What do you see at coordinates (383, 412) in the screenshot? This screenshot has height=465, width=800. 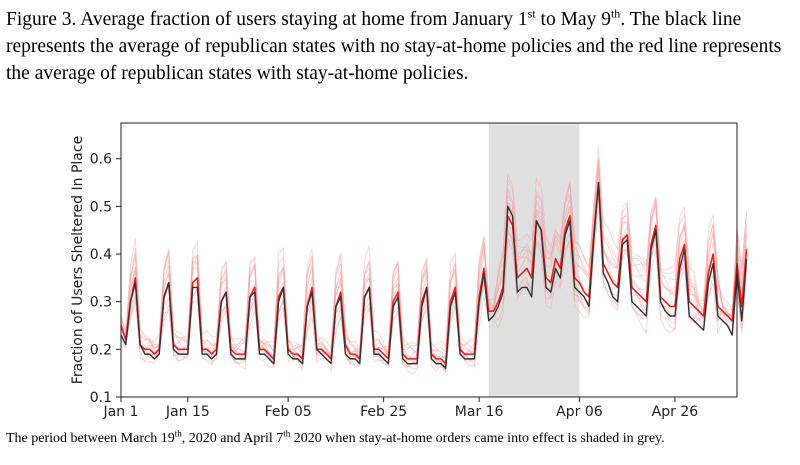 I see `x-tick-label: Feb 25` at bounding box center [383, 412].